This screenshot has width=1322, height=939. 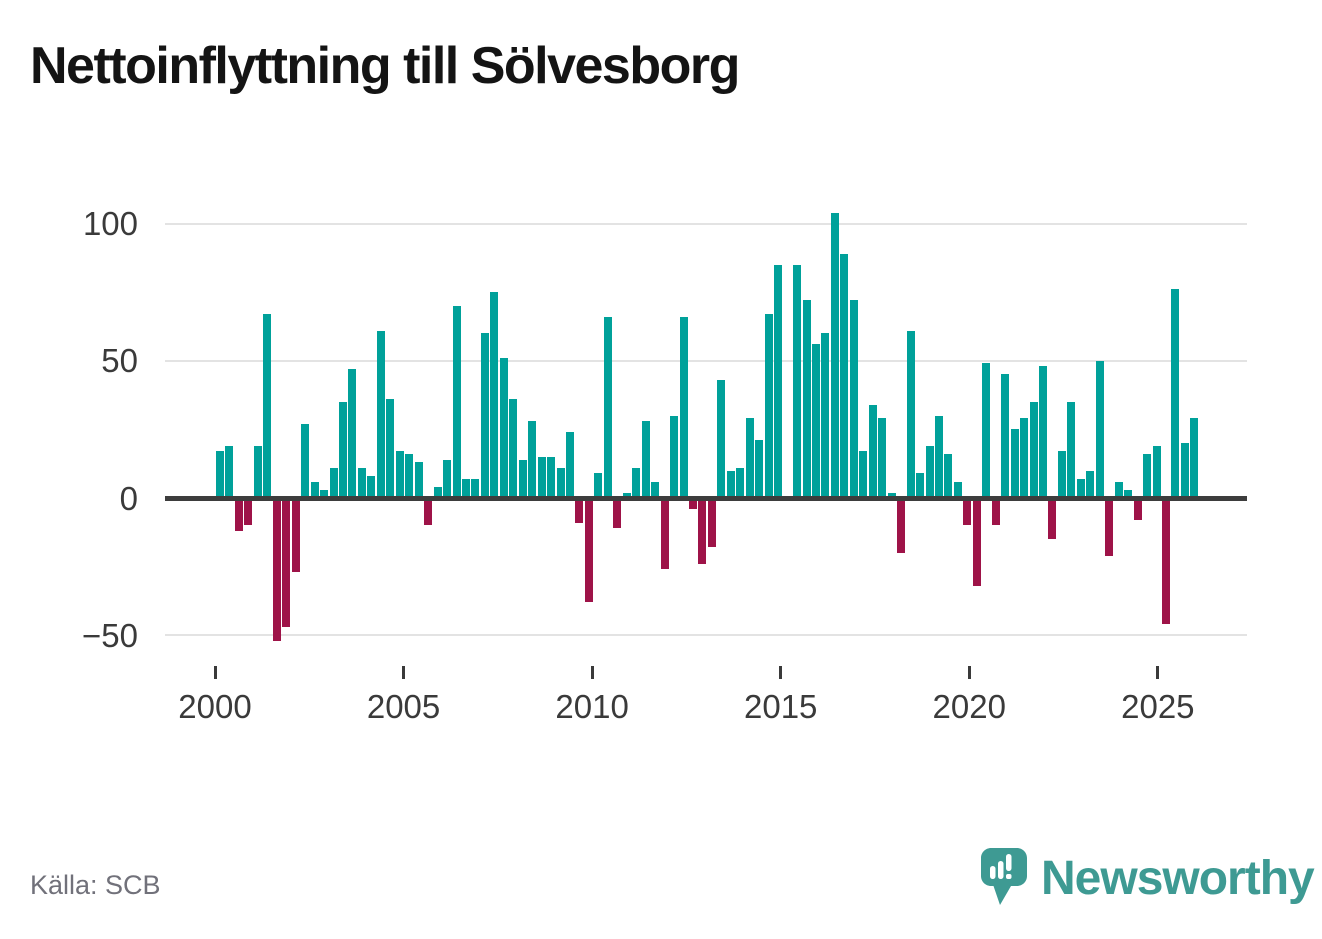 I want to click on bar-2006Q3, so click(x=465, y=488).